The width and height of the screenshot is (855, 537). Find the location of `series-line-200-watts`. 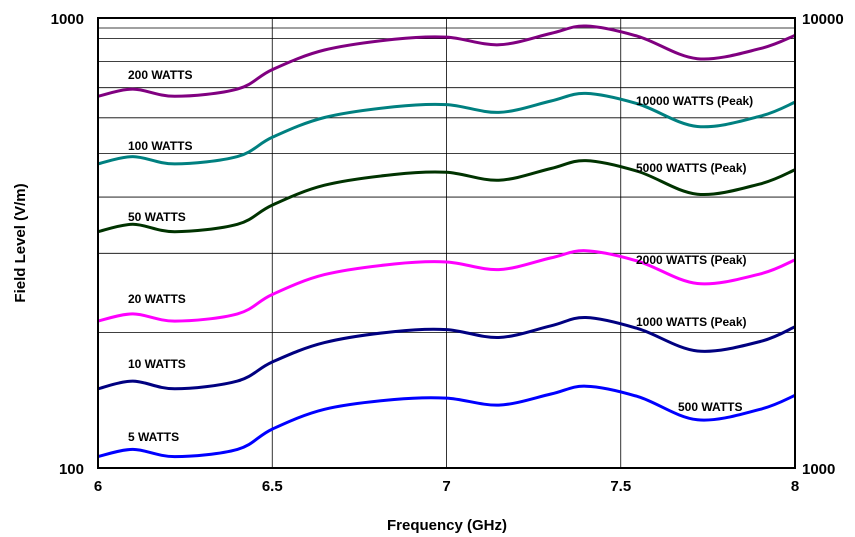

series-line-200-watts is located at coordinates (446, 61).